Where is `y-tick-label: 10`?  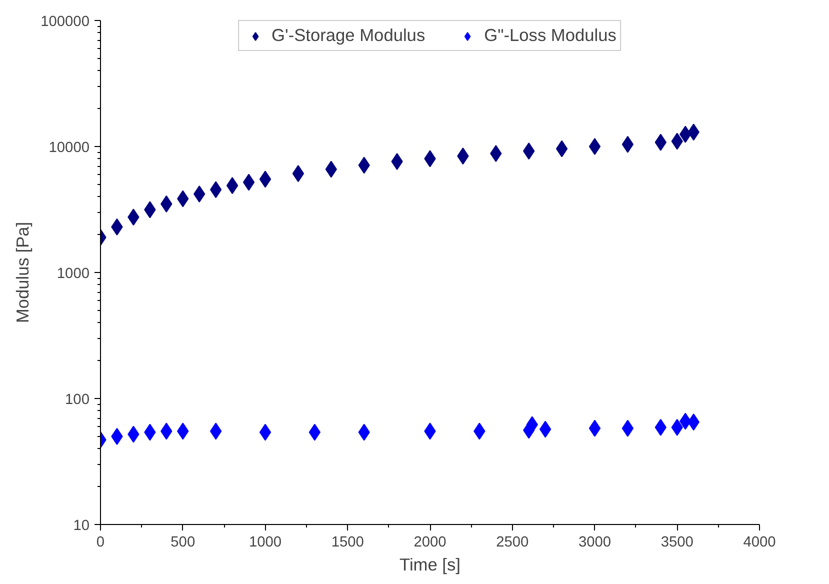 y-tick-label: 10 is located at coordinates (81, 526).